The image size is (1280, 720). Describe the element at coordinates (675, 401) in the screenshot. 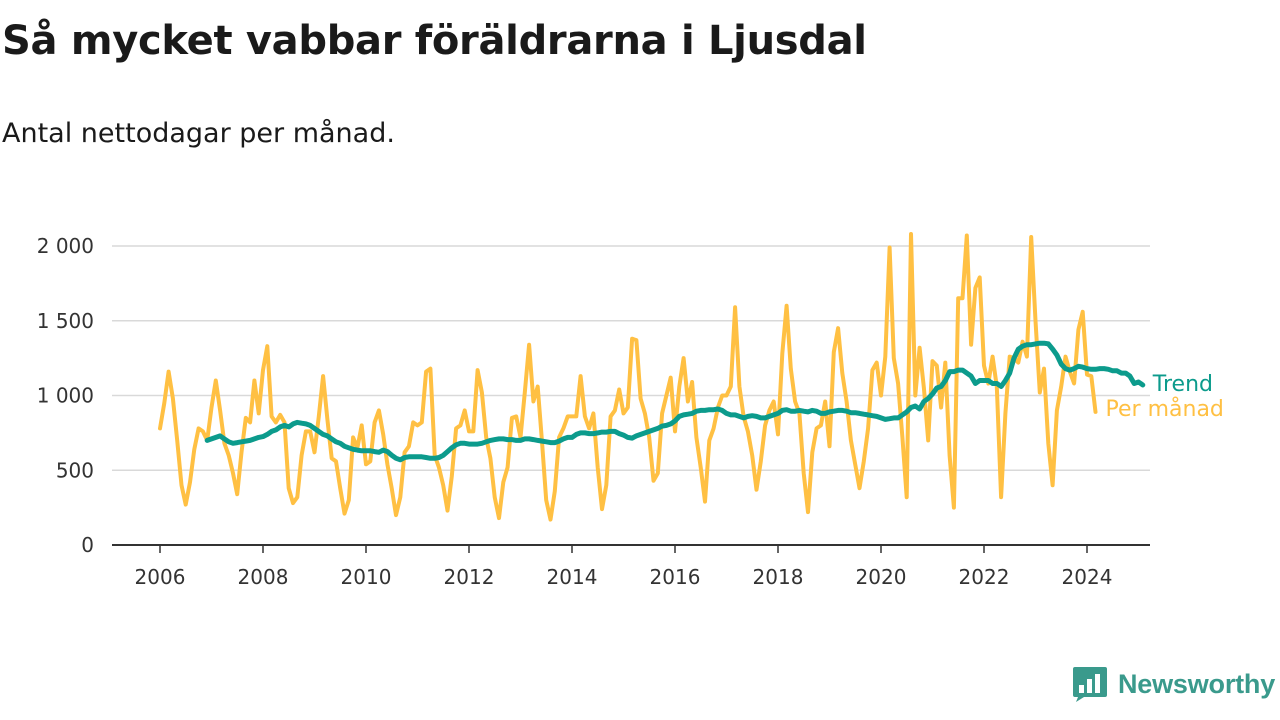

I see `trend-line` at that location.